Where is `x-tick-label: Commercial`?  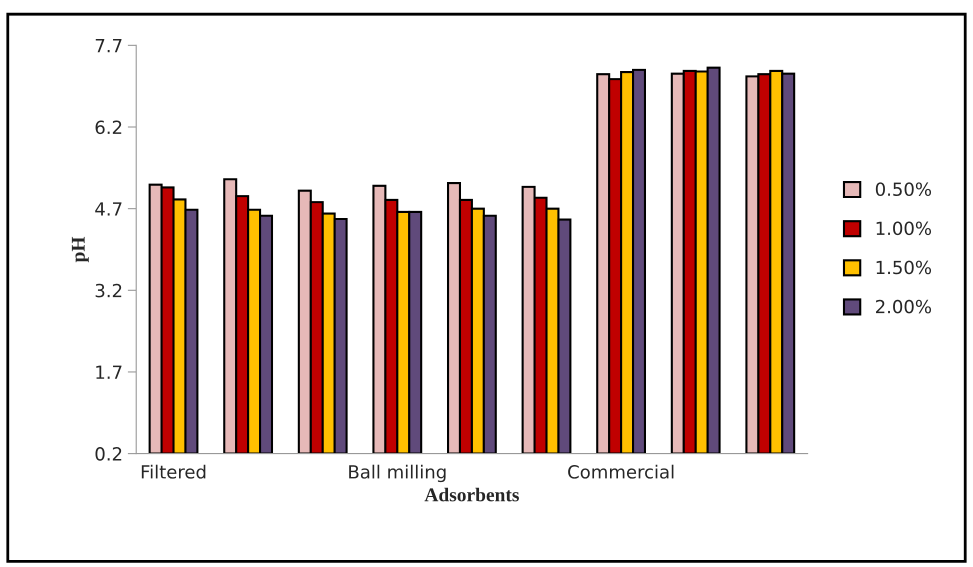 x-tick-label: Commercial is located at coordinates (621, 471).